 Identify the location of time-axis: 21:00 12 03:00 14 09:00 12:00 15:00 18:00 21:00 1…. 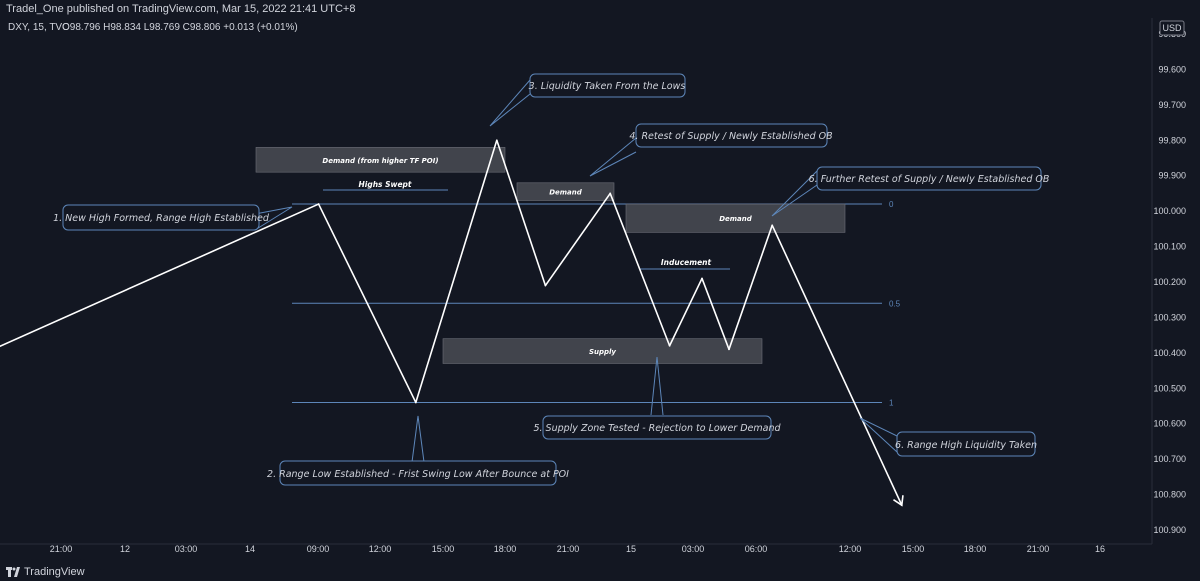
(577, 549).